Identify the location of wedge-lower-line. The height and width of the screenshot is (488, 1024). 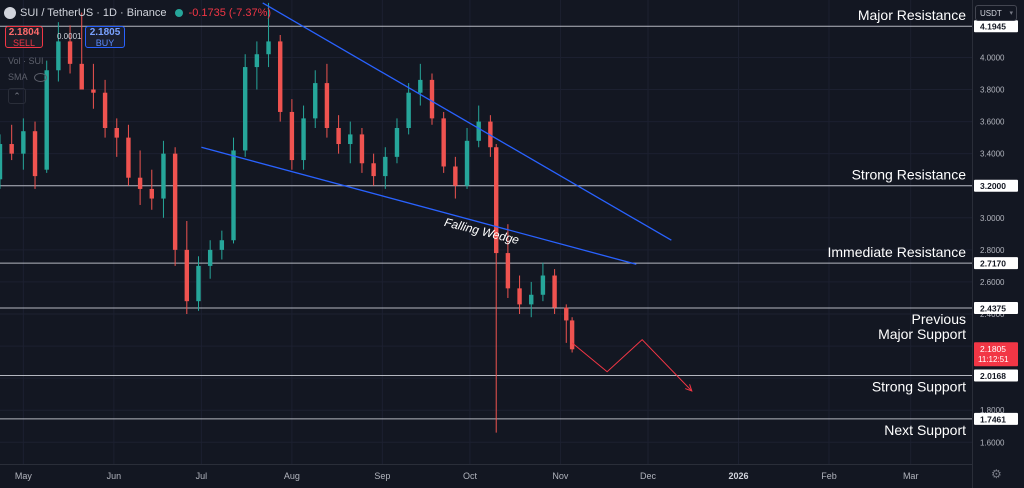
(419, 205).